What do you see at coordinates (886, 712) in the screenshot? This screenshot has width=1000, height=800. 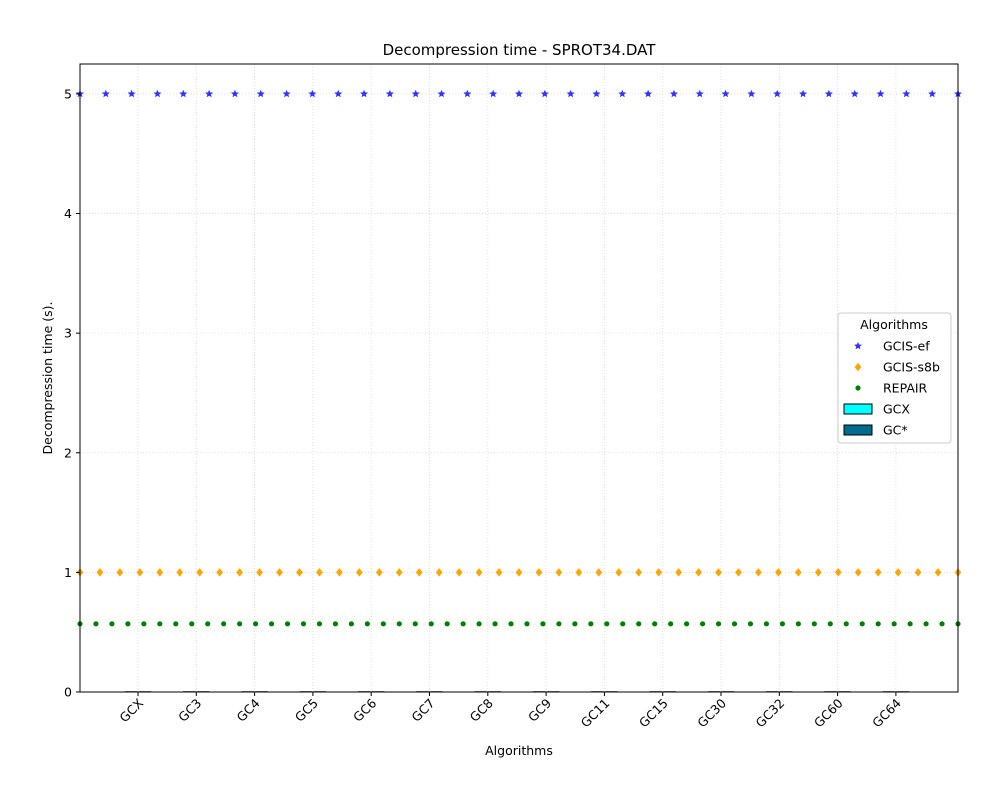 I see `x-tick-label: GC64` at bounding box center [886, 712].